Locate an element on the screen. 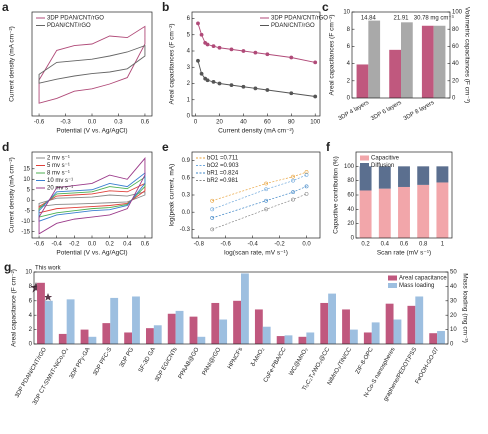 This screenshot has height=434, width=488. y-tick-label: 2 is located at coordinates (189, 84).